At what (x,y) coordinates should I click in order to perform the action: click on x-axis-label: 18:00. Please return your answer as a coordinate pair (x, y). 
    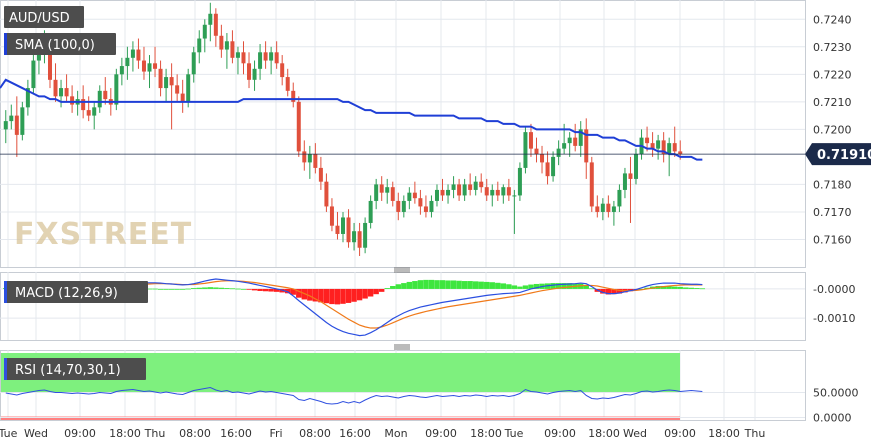
    Looking at the image, I should click on (125, 433).